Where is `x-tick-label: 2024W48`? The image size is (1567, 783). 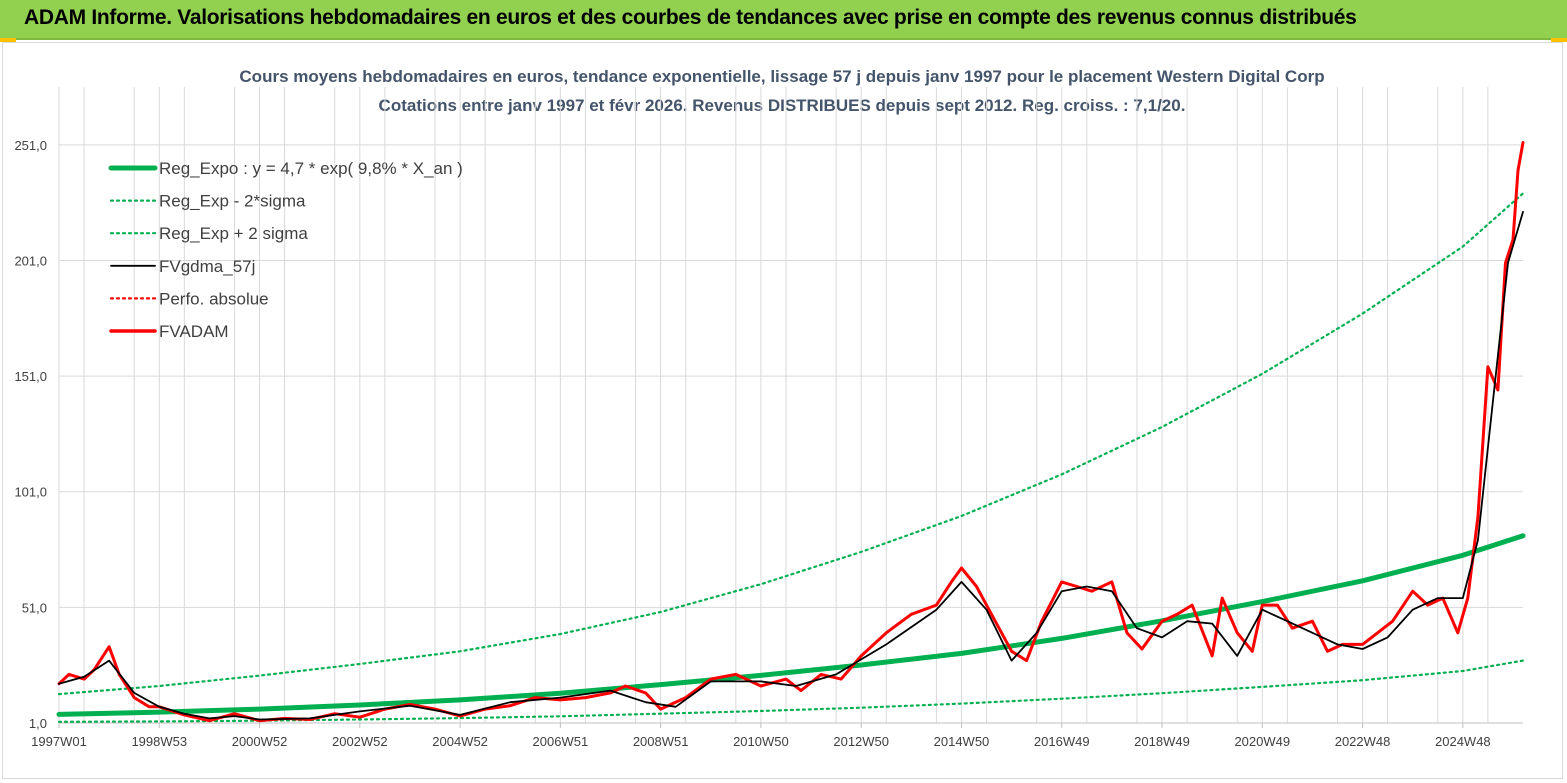
x-tick-label: 2024W48 is located at coordinates (1463, 741).